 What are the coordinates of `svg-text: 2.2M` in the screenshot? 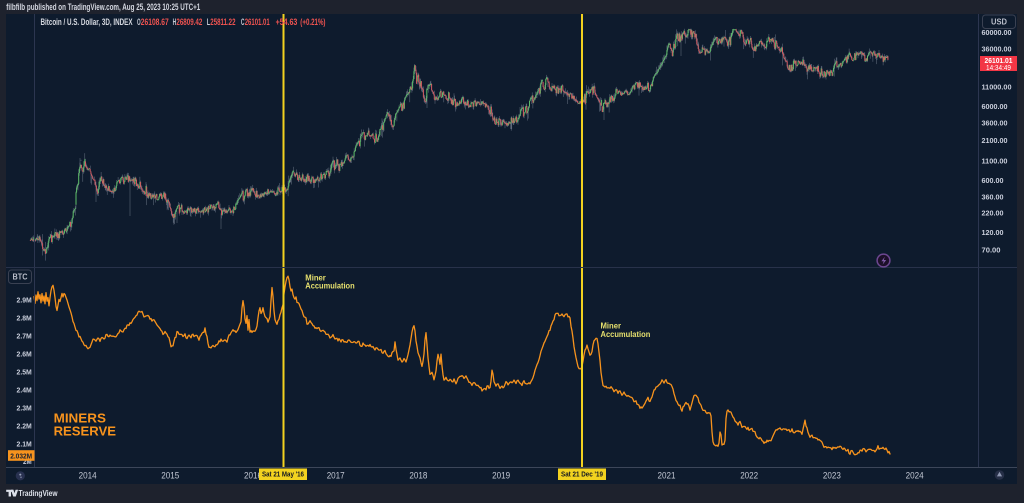 It's located at (24, 425).